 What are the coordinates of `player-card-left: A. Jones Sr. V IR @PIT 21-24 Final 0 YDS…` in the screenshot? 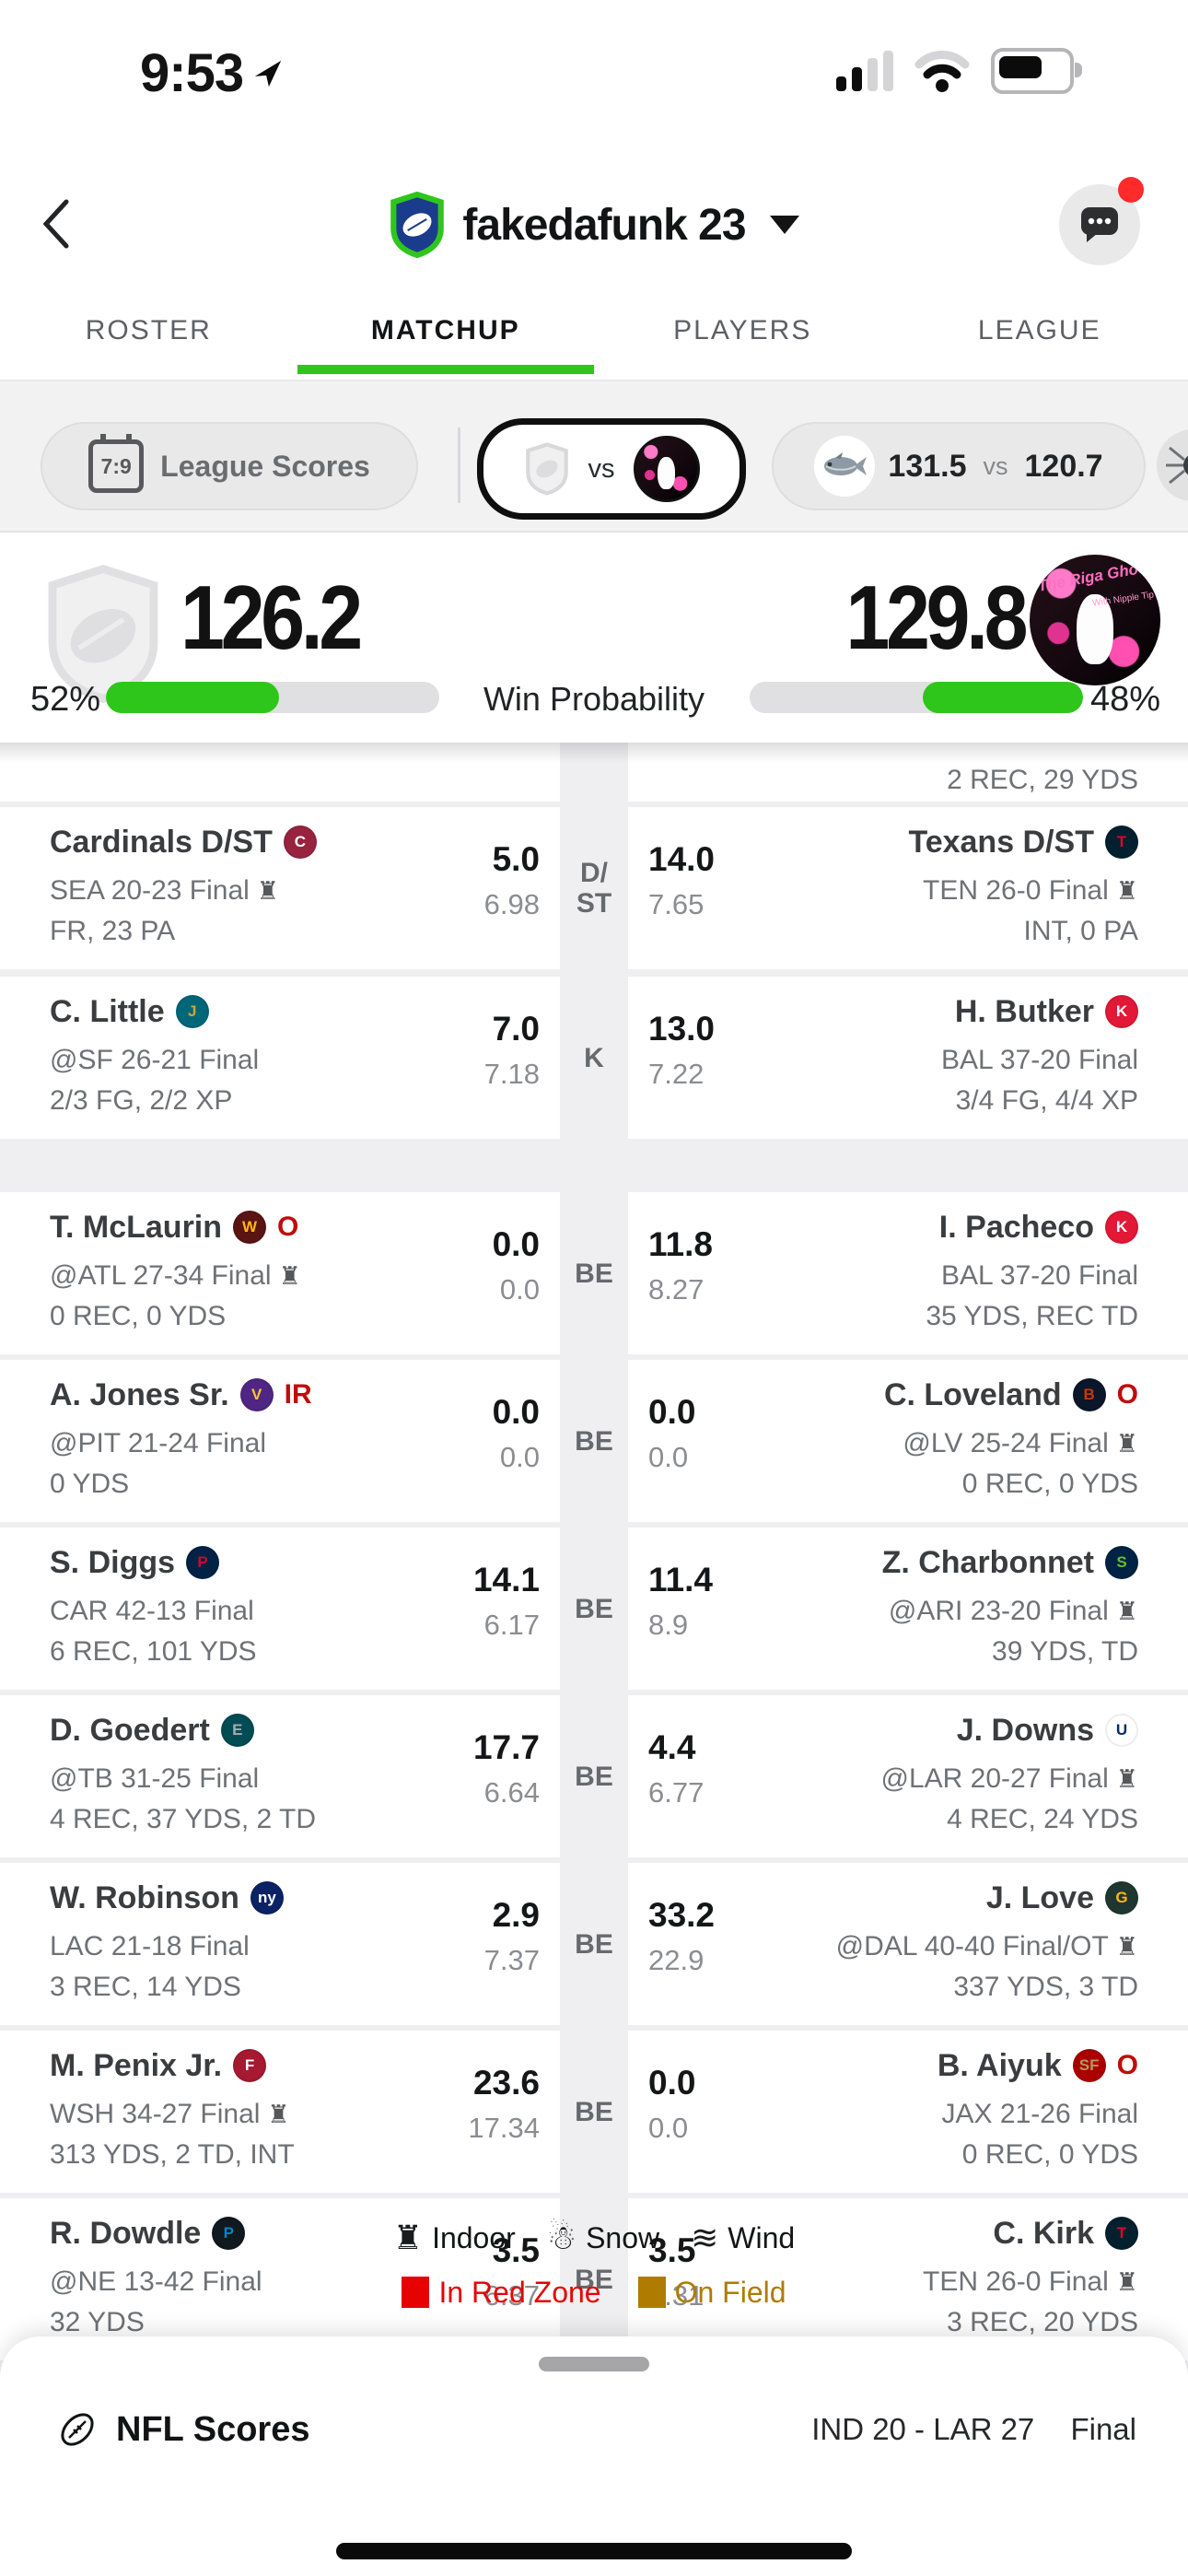 It's located at (280, 1441).